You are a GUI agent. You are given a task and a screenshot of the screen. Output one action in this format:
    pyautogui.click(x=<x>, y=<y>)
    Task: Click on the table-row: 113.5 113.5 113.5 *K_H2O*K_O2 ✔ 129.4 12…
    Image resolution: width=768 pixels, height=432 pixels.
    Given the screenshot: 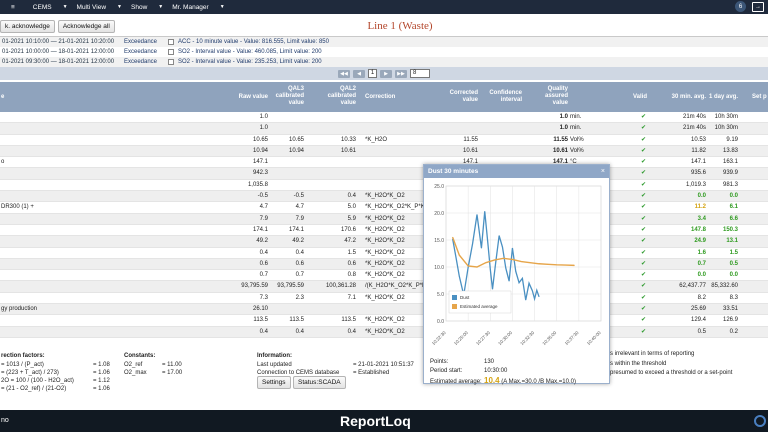 What is the action you would take?
    pyautogui.click(x=384, y=321)
    